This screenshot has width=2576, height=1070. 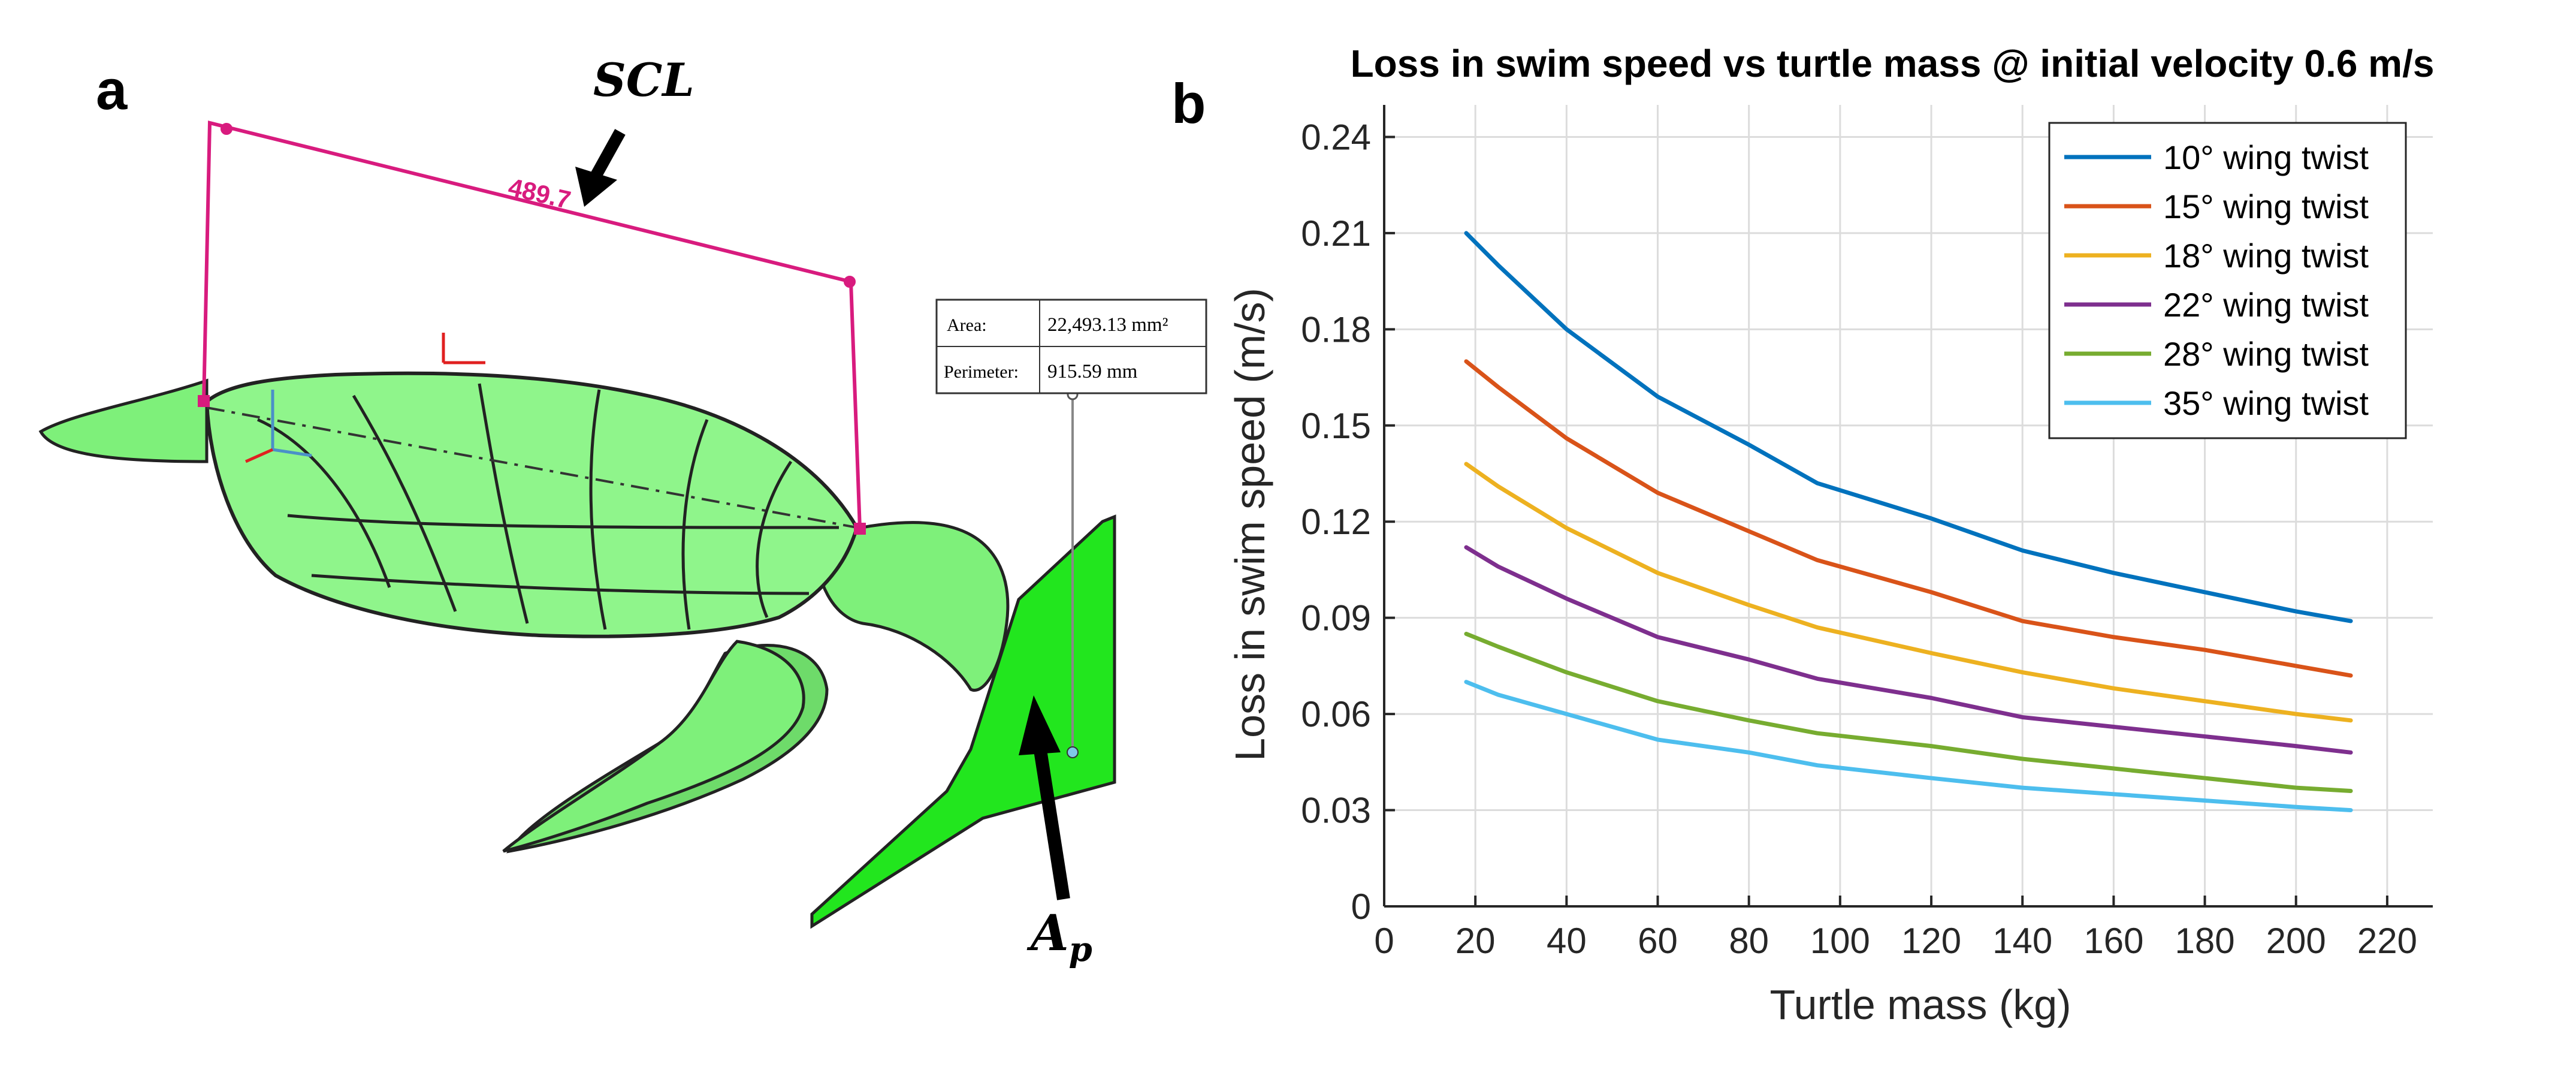 What do you see at coordinates (912, 606) in the screenshot?
I see `turtle-head` at bounding box center [912, 606].